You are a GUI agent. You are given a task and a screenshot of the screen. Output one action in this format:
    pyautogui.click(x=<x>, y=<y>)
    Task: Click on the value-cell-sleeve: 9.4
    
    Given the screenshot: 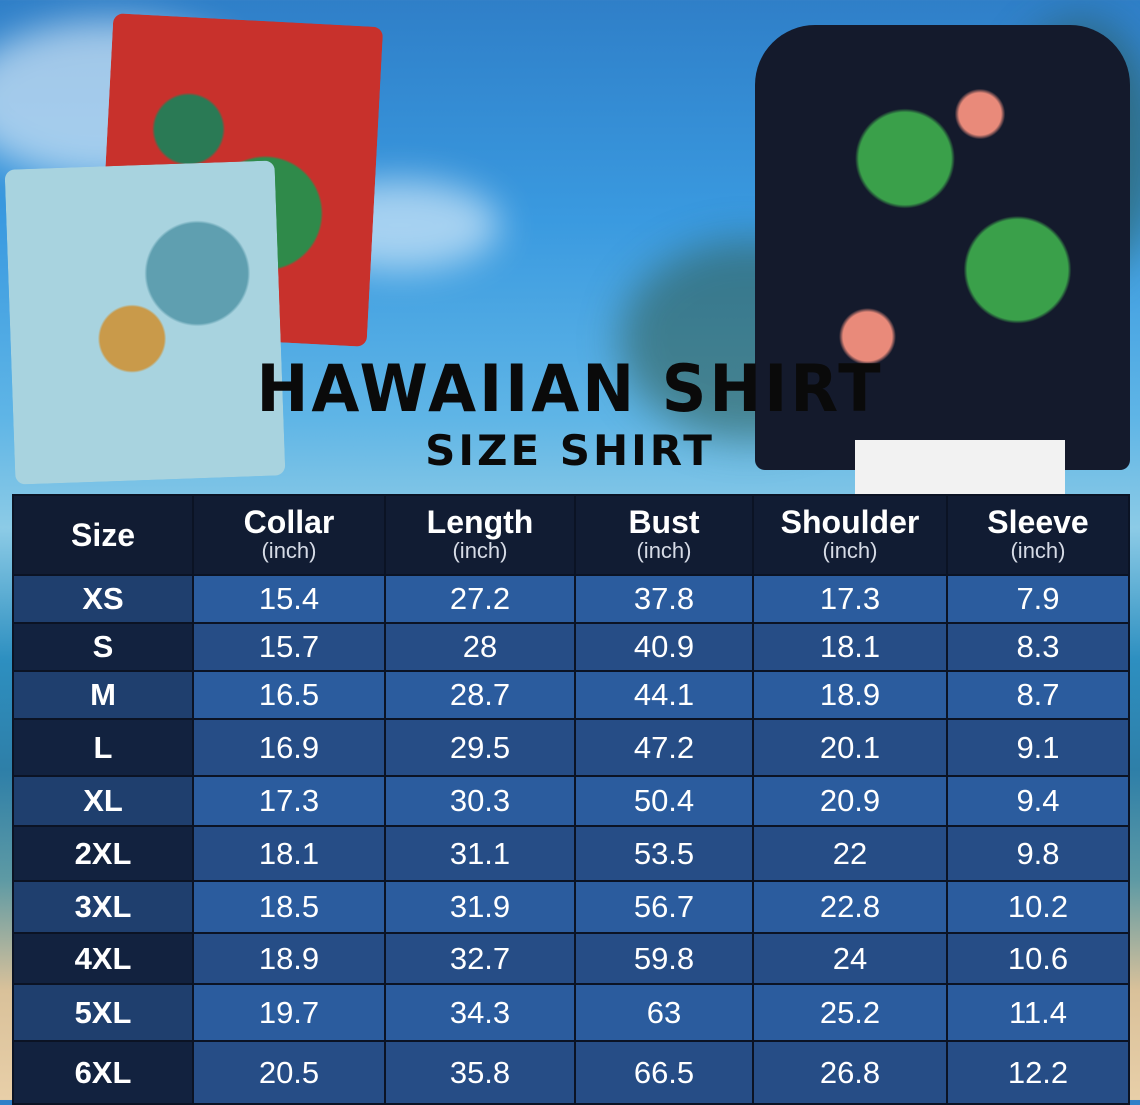 What is the action you would take?
    pyautogui.click(x=1038, y=801)
    